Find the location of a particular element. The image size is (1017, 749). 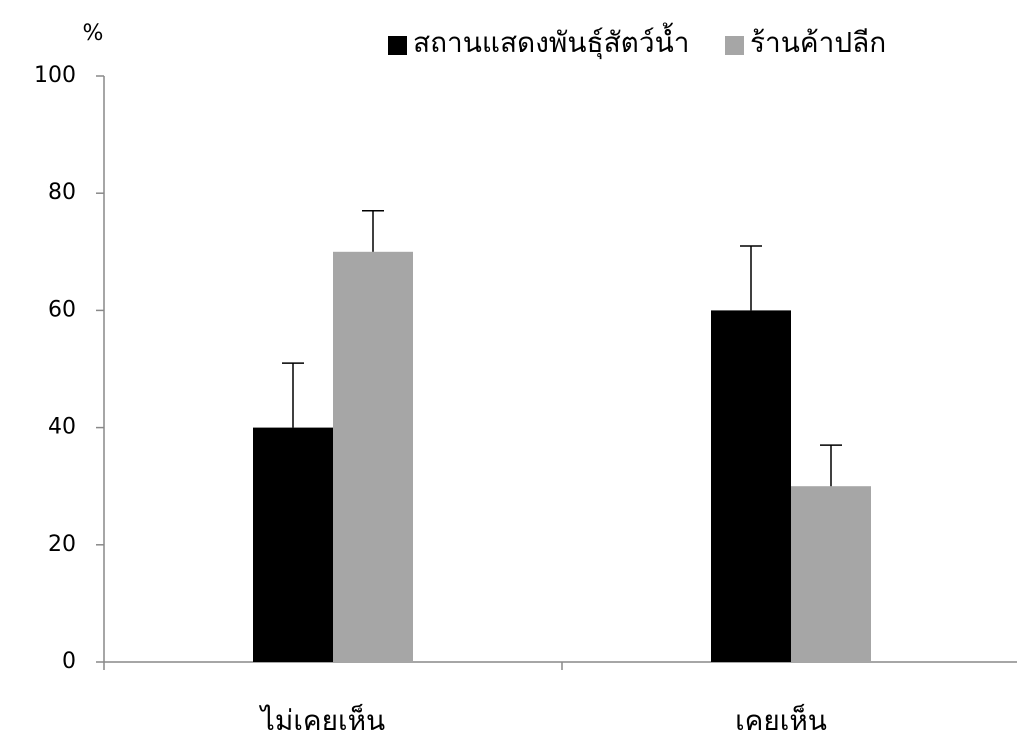

x-tick-label: ไม่เคยเห็น is located at coordinates (322, 720).